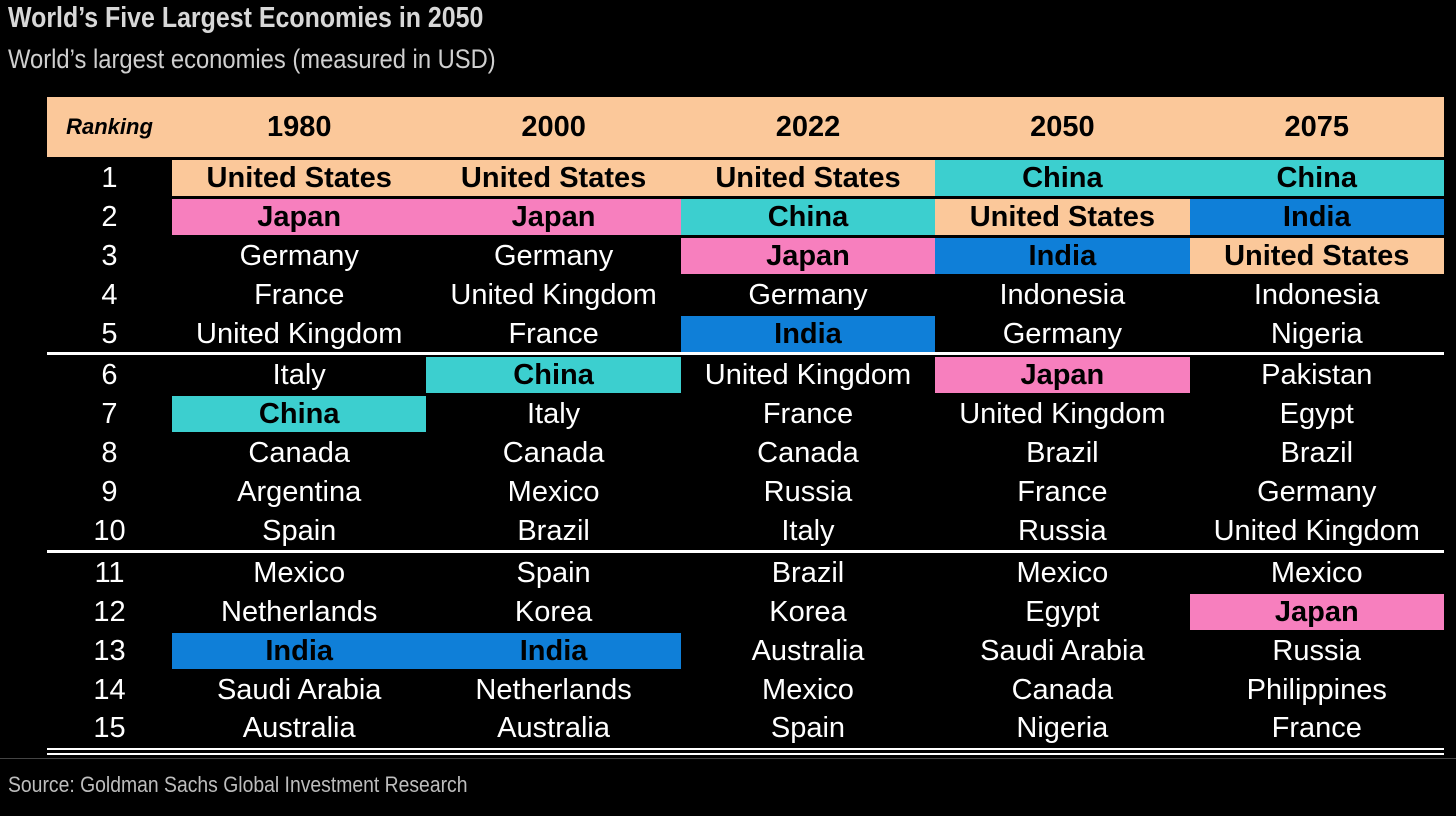  What do you see at coordinates (1062, 126) in the screenshot?
I see `header-year-2050: 2050` at bounding box center [1062, 126].